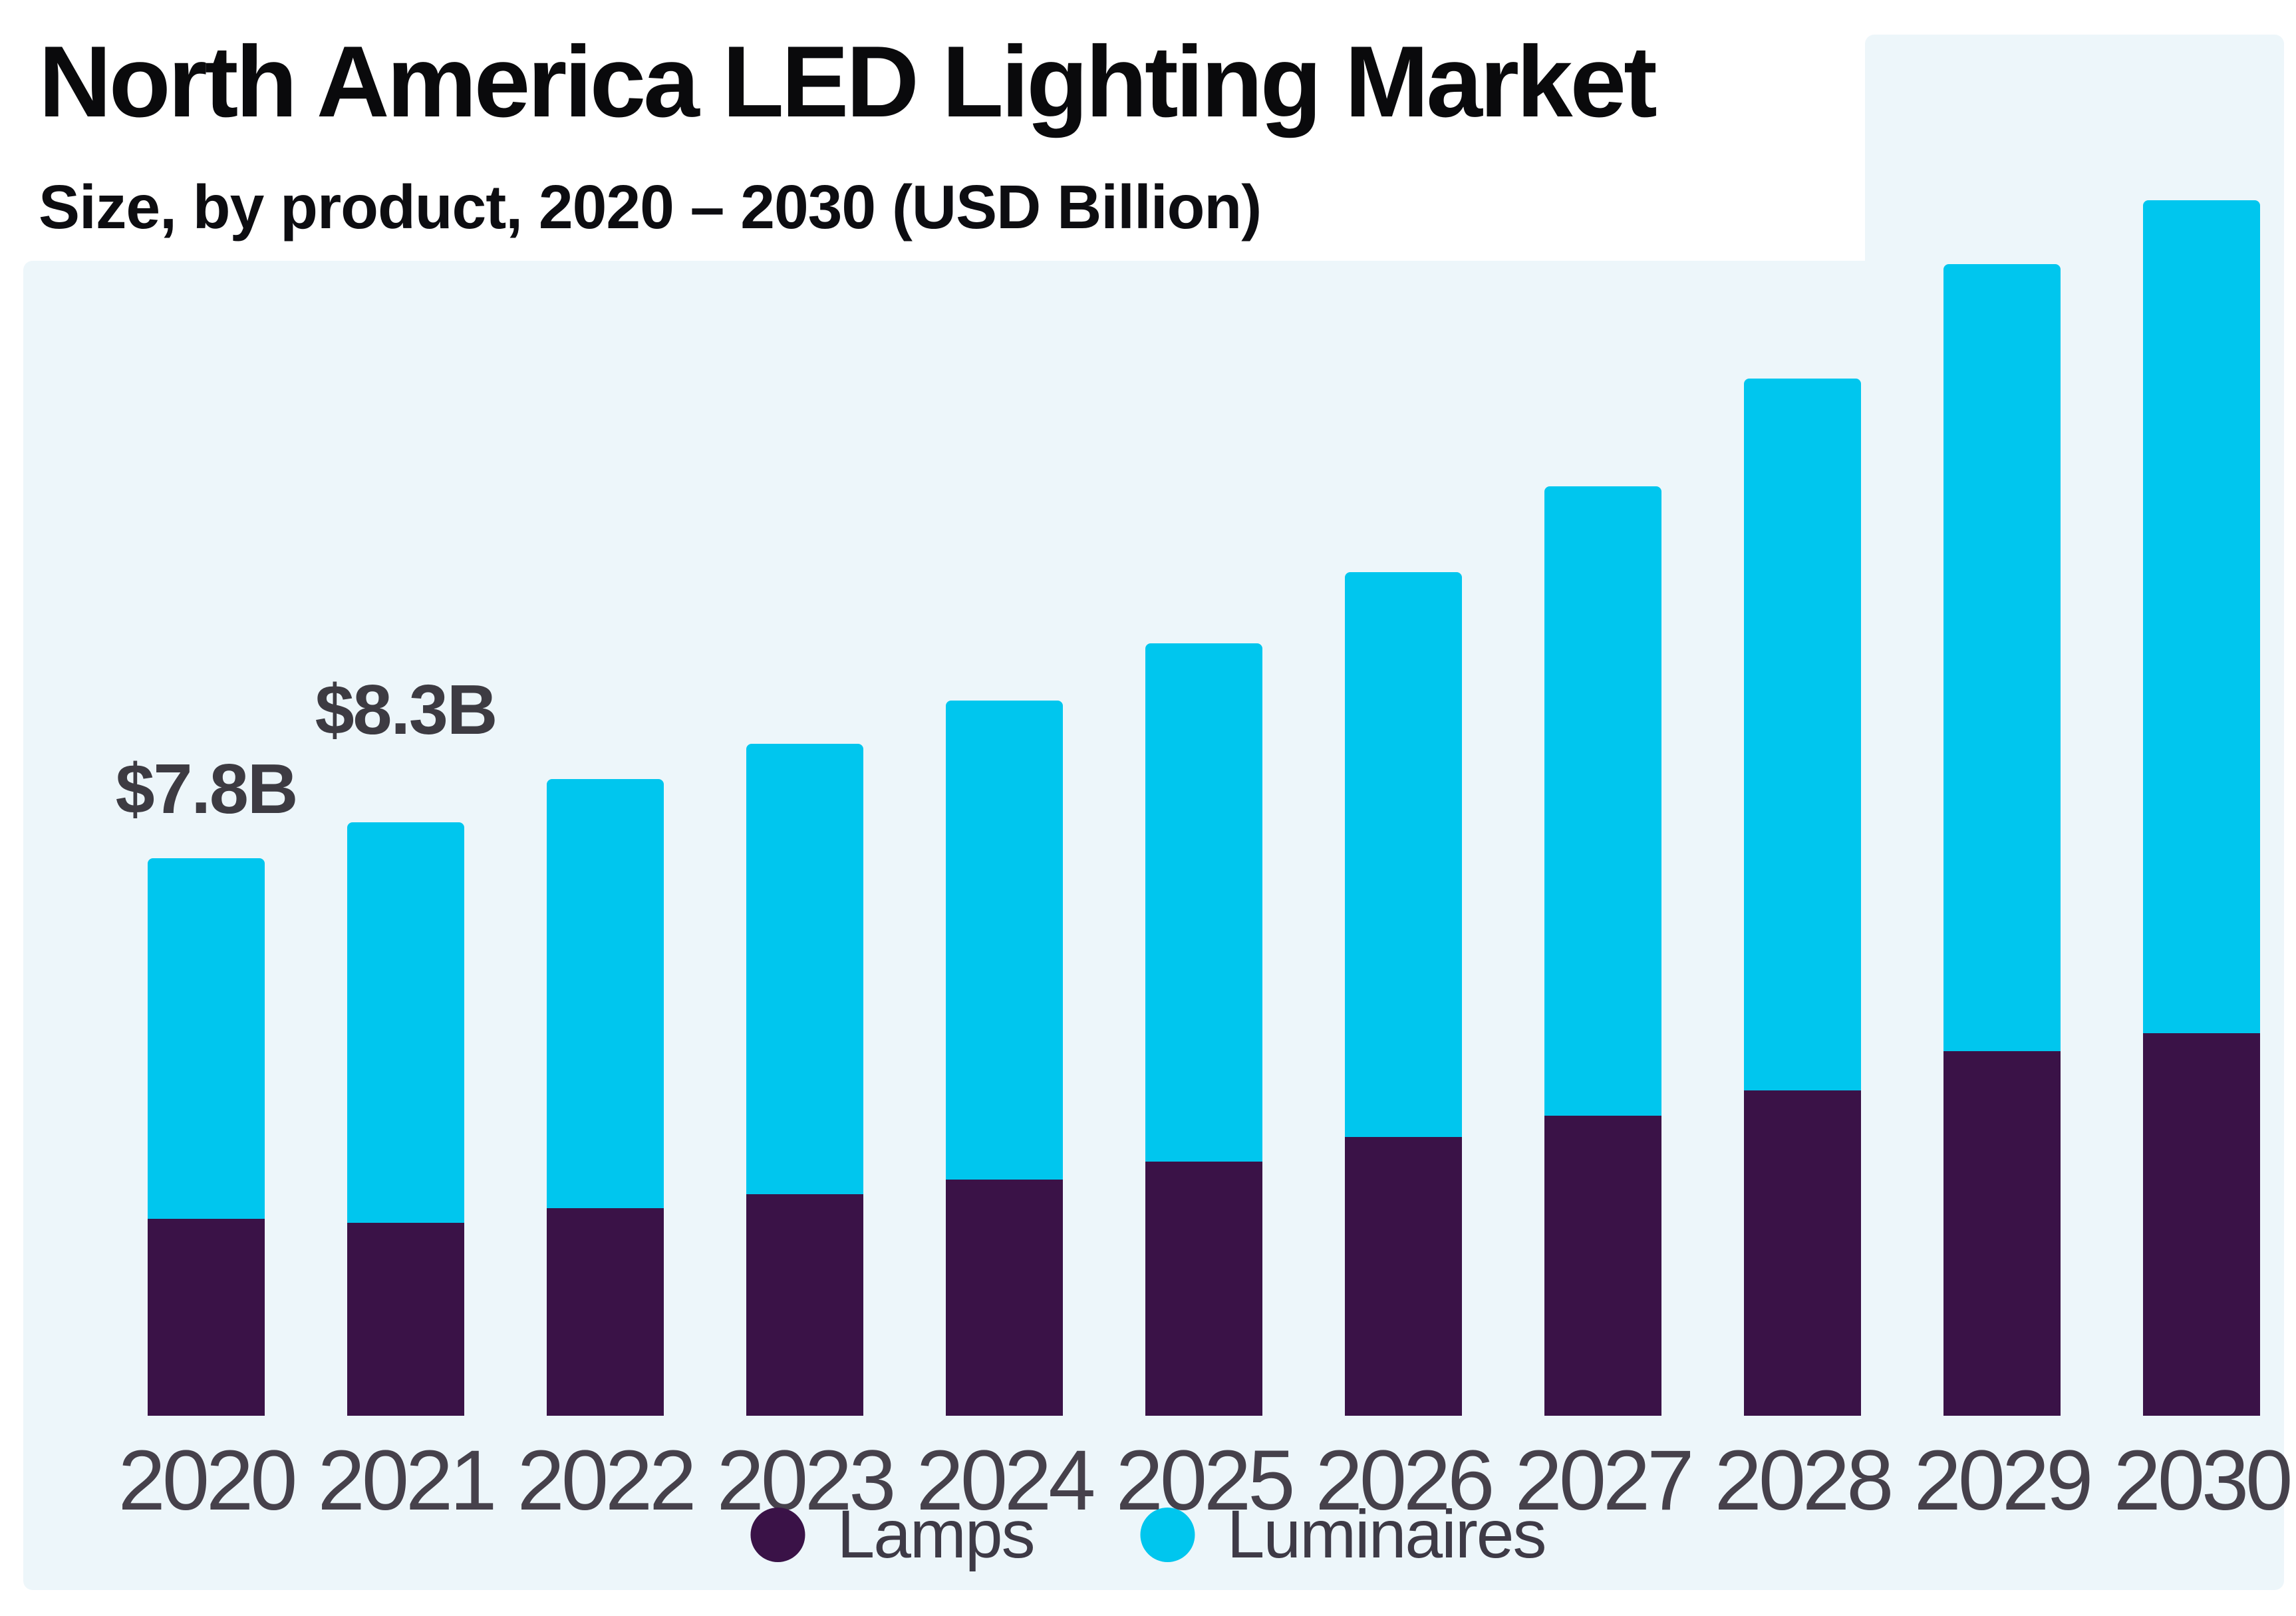 The width and height of the screenshot is (2296, 1616). I want to click on x-axis-label-2030: 2030, so click(2203, 1480).